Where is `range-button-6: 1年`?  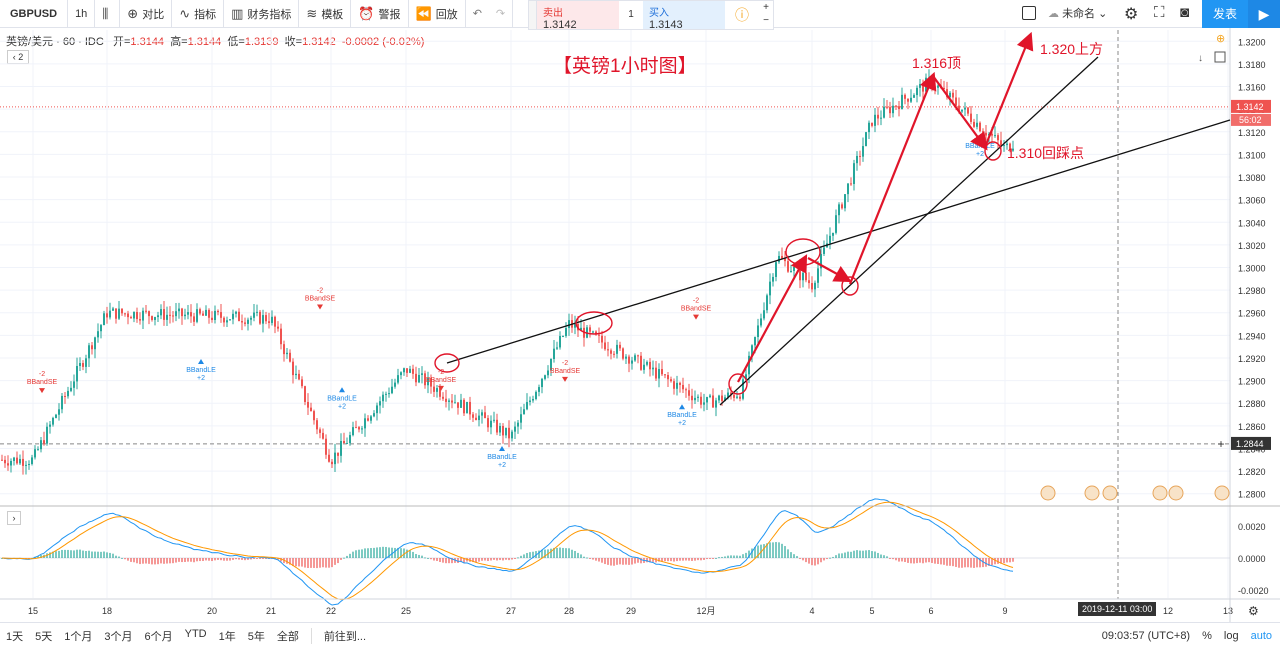
range-button-6: 1年 is located at coordinates (227, 636).